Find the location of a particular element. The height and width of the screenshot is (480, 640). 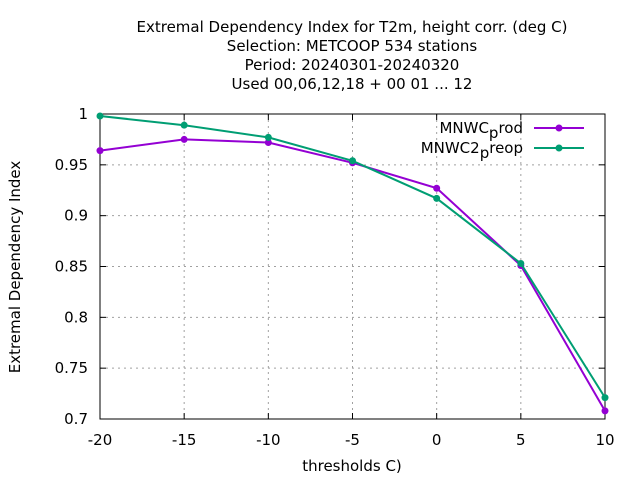

legend-label: MNWC2preop is located at coordinates (472, 150).